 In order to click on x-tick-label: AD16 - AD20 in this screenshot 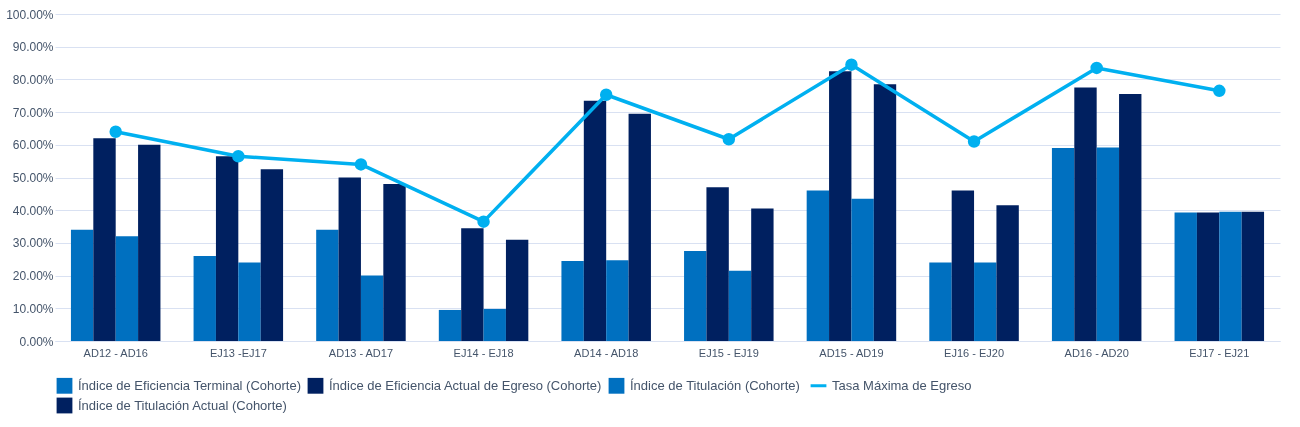, I will do `click(1096, 352)`.